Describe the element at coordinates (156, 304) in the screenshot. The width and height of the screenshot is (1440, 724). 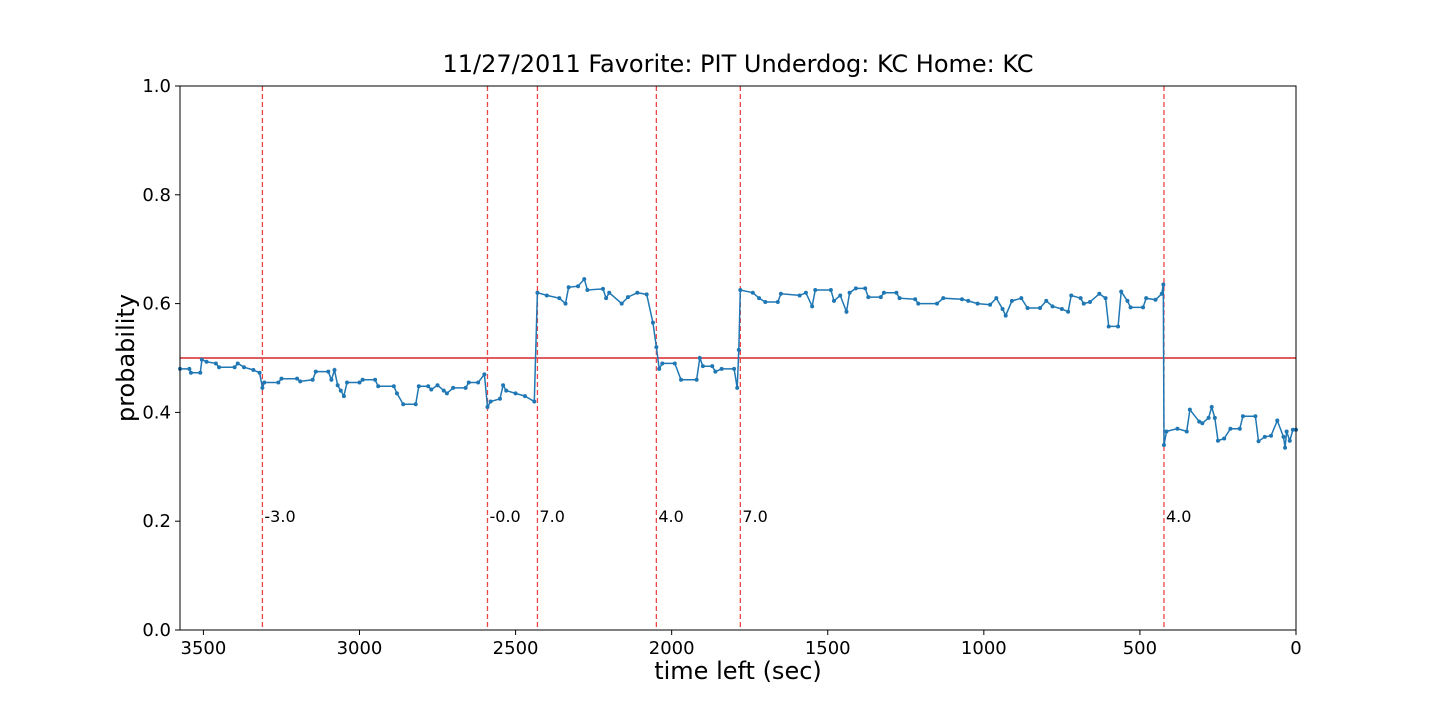
I see `y-tick-label: 0.6` at that location.